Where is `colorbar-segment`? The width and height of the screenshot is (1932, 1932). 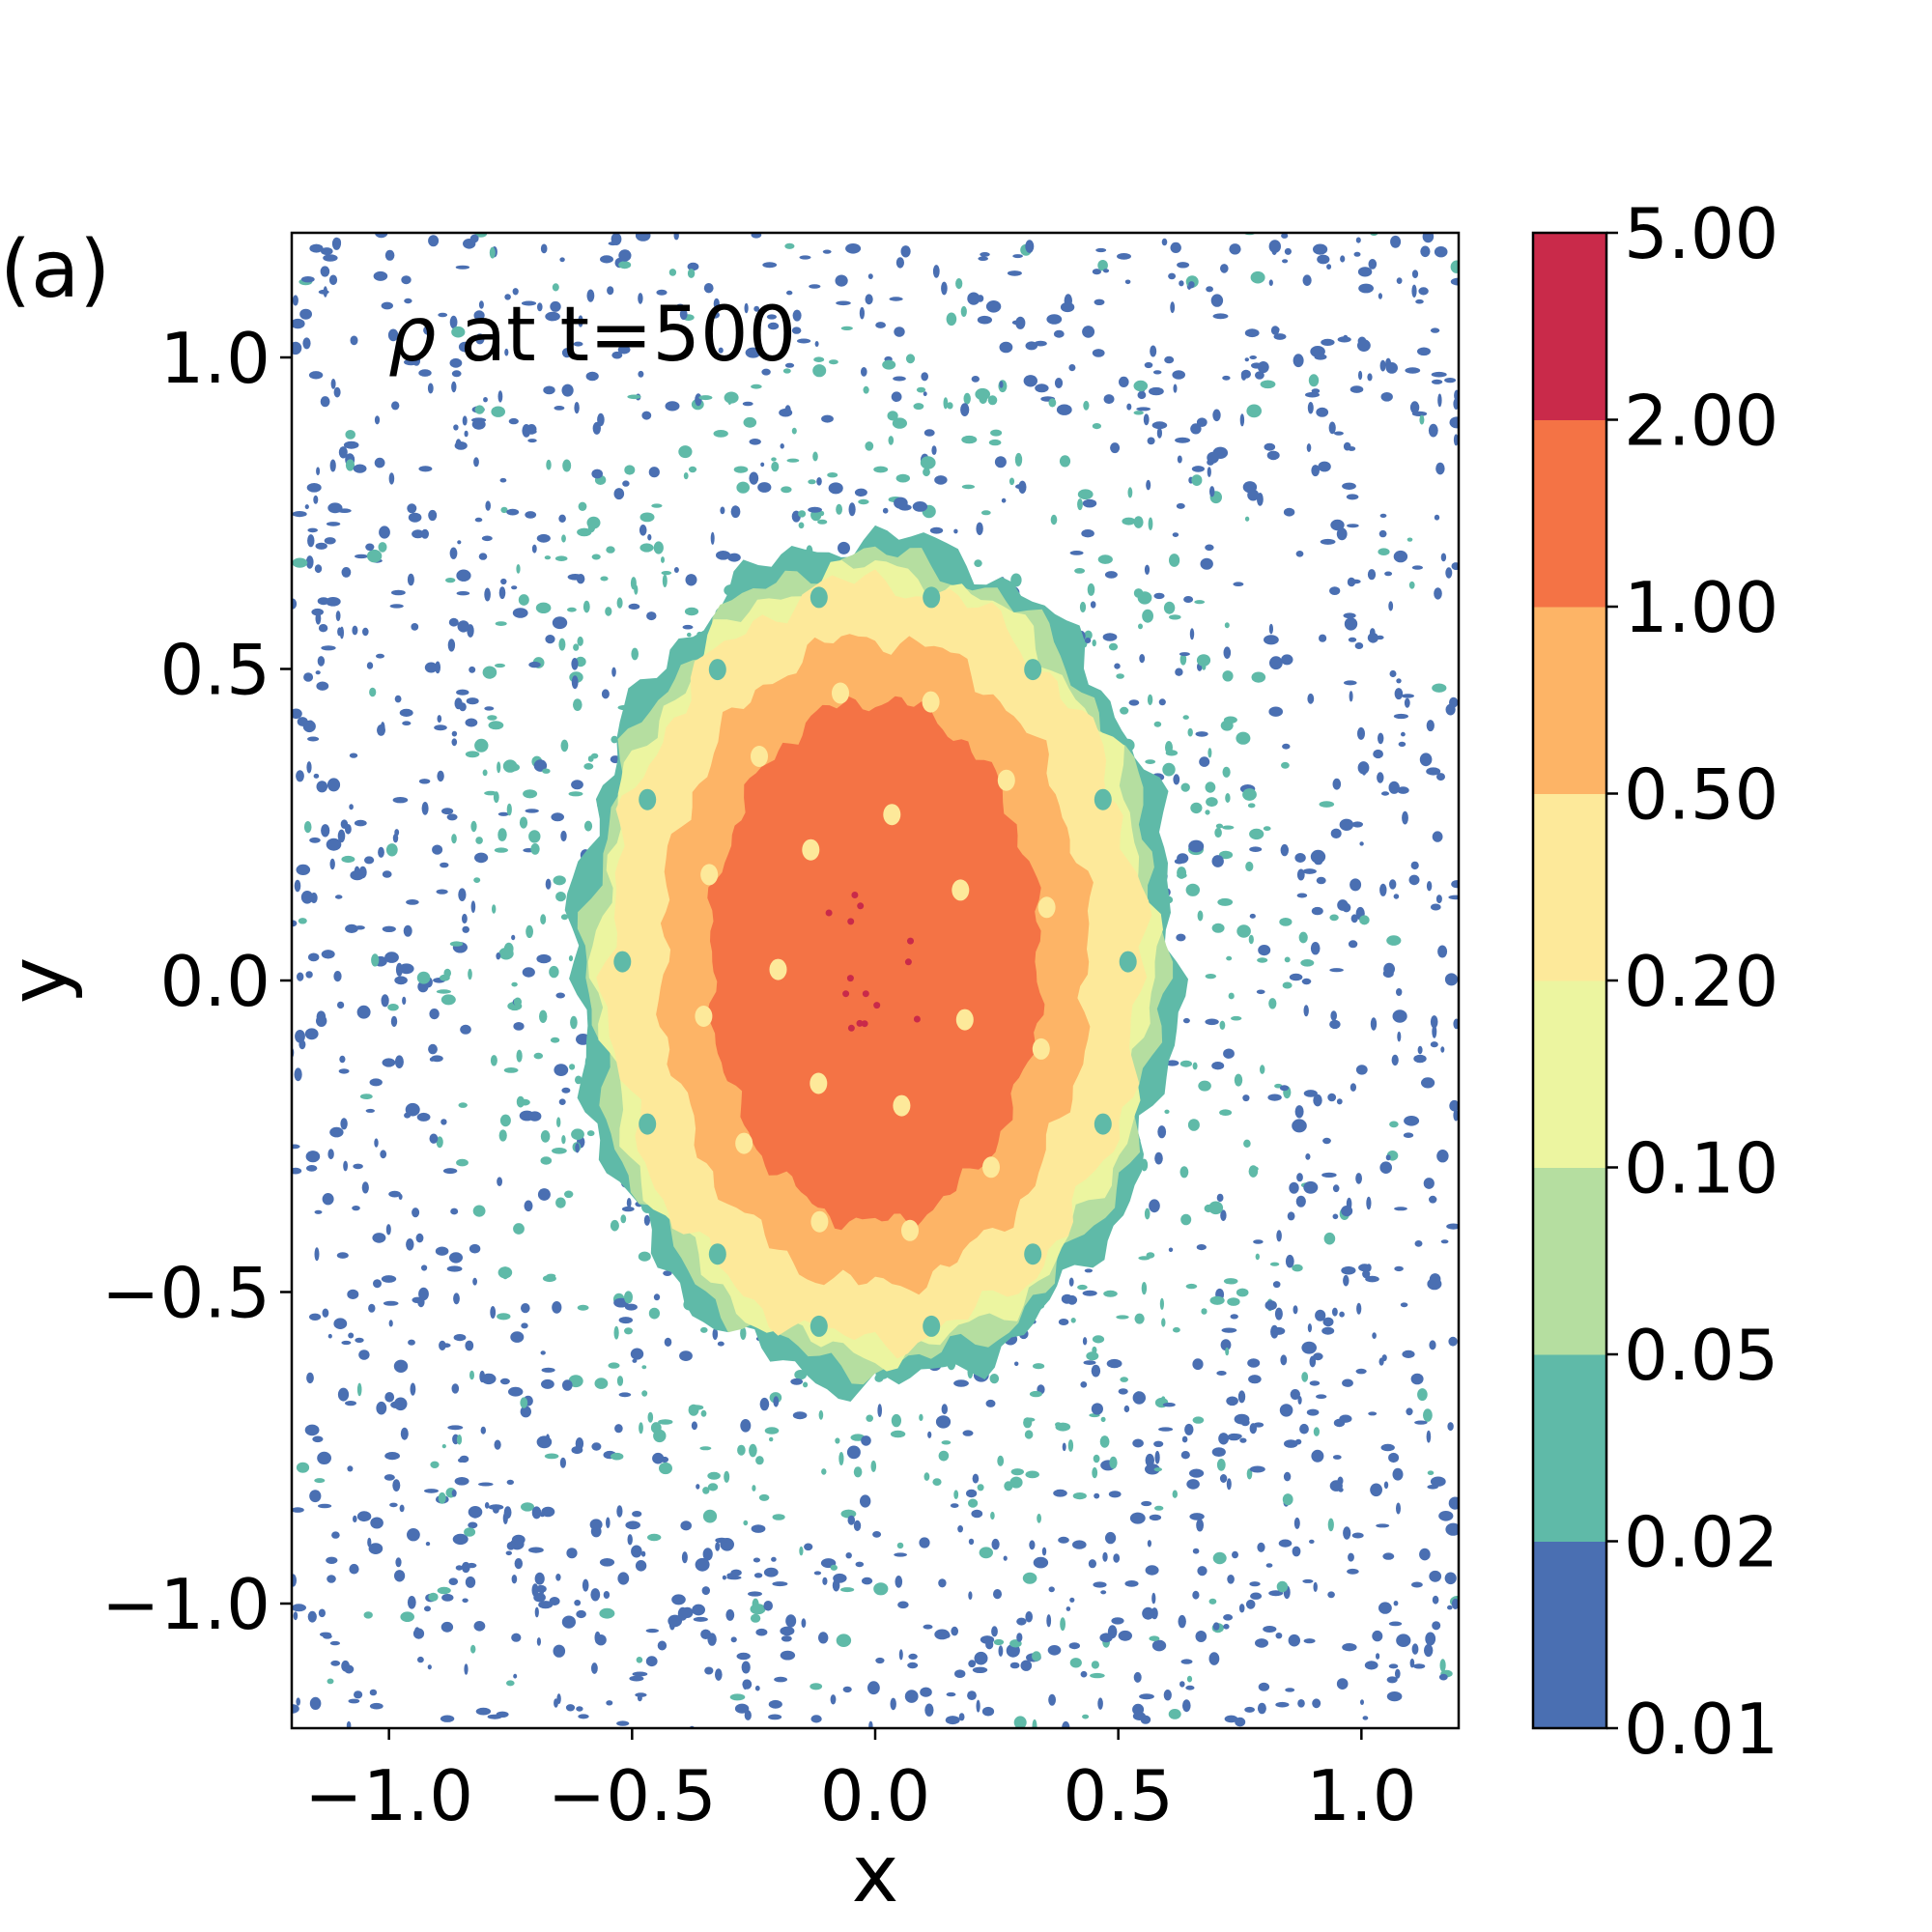 colorbar-segment is located at coordinates (1569, 1074).